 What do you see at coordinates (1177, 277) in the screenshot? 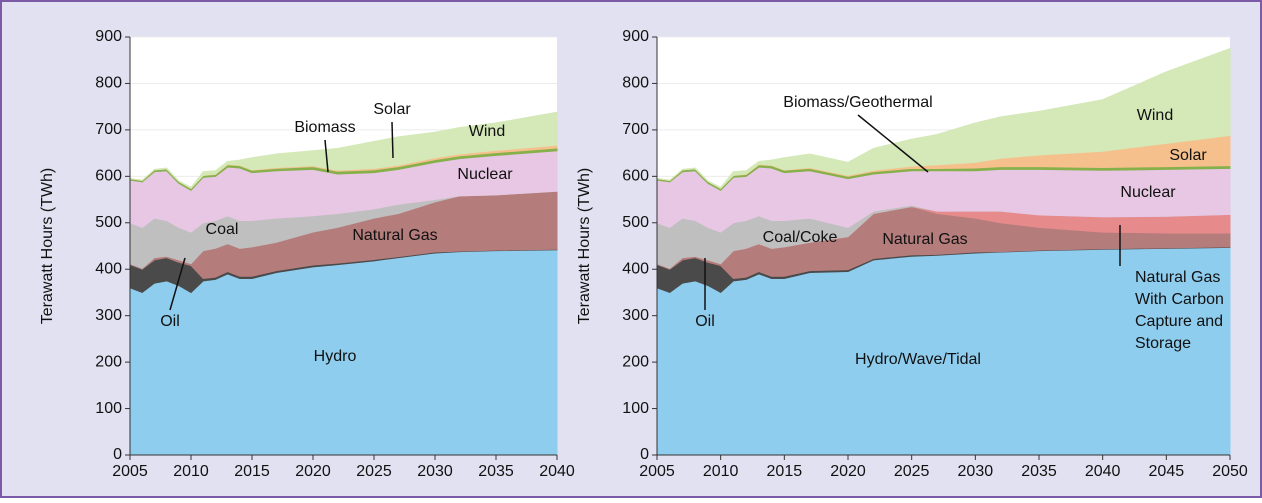
I see `label-line: Natural Gas` at bounding box center [1177, 277].